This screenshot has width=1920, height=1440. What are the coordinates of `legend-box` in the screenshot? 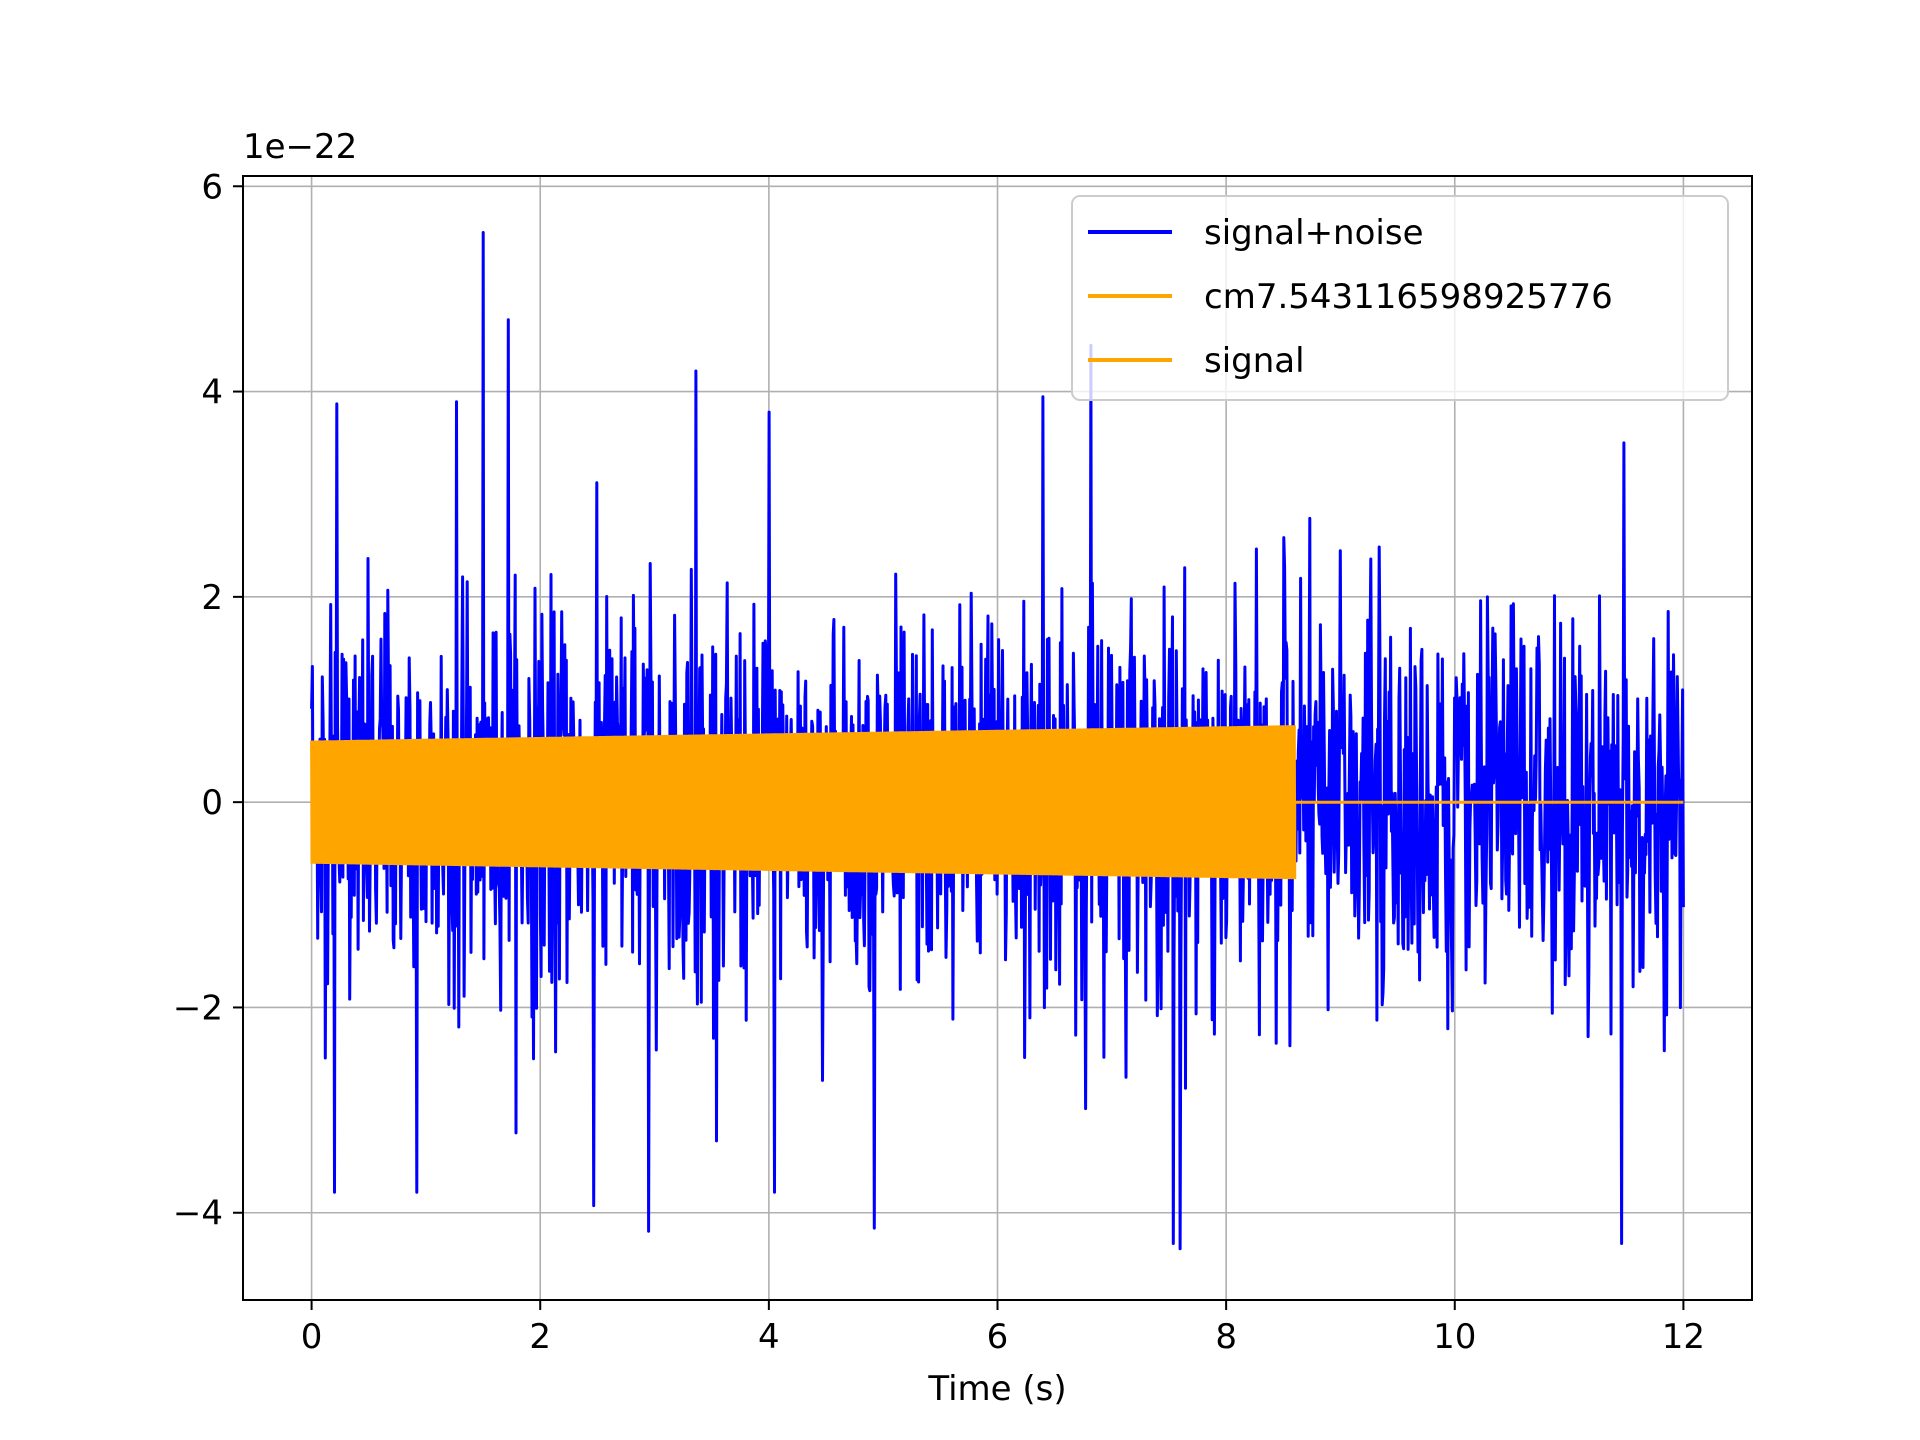 It's located at (1400, 298).